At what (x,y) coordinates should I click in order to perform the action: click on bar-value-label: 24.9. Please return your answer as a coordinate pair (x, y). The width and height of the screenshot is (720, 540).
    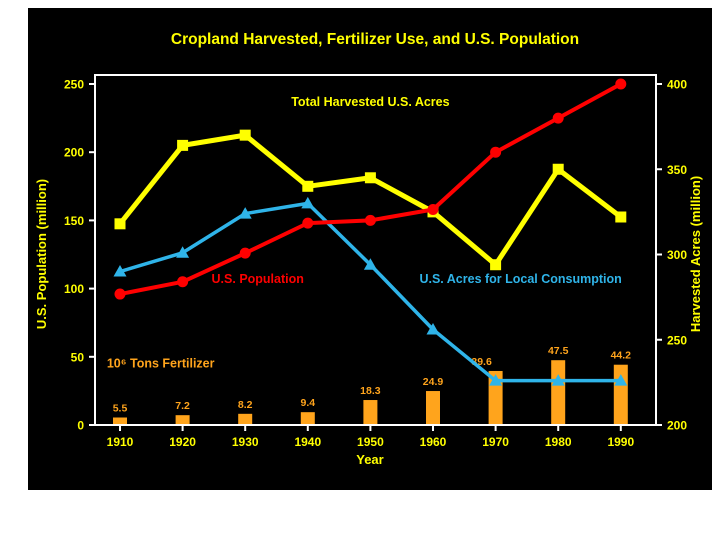
    Looking at the image, I should click on (433, 382).